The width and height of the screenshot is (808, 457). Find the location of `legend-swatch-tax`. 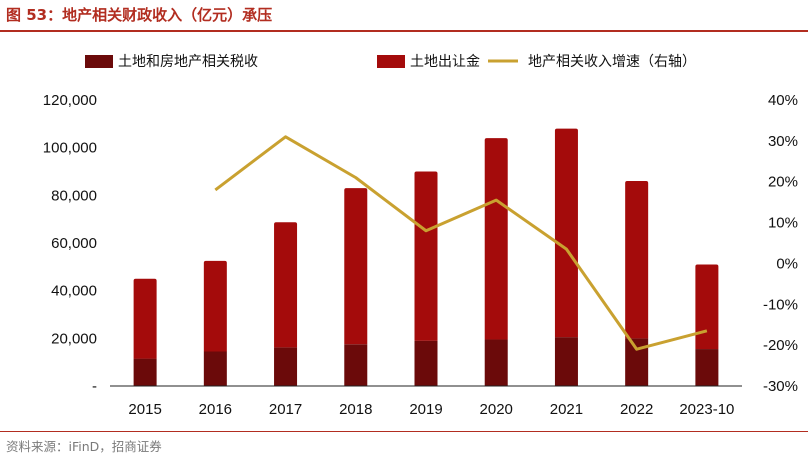

legend-swatch-tax is located at coordinates (99, 61).